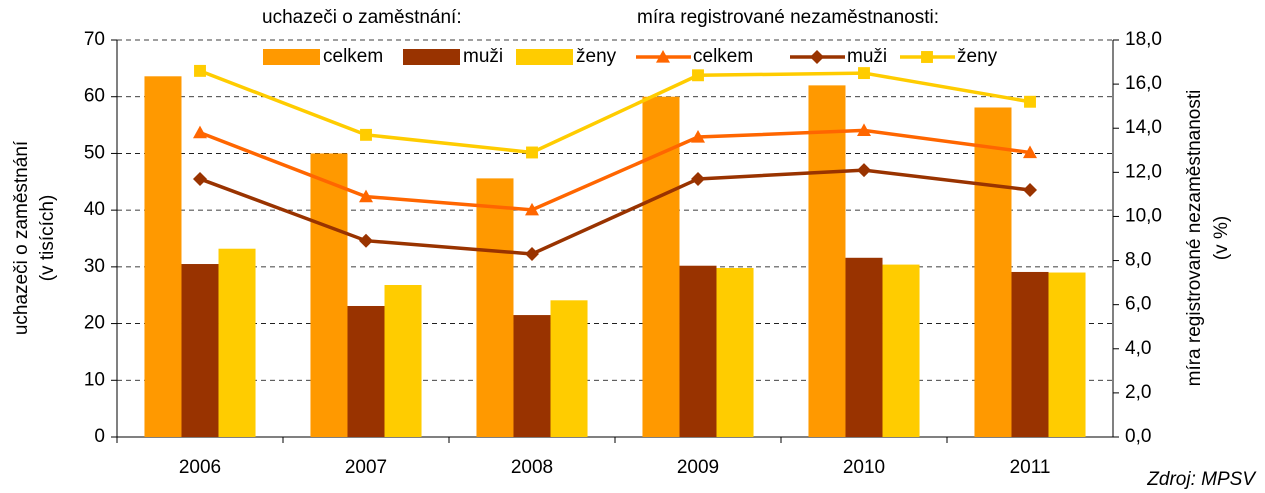  What do you see at coordinates (1201, 479) in the screenshot?
I see `source: Zdroj: MPSV` at bounding box center [1201, 479].